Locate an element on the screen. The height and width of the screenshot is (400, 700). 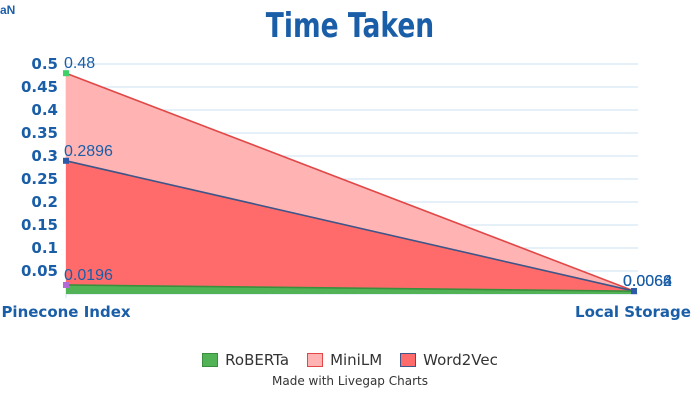
x-tick-label-local-storage: Local Storage is located at coordinates (633, 312).